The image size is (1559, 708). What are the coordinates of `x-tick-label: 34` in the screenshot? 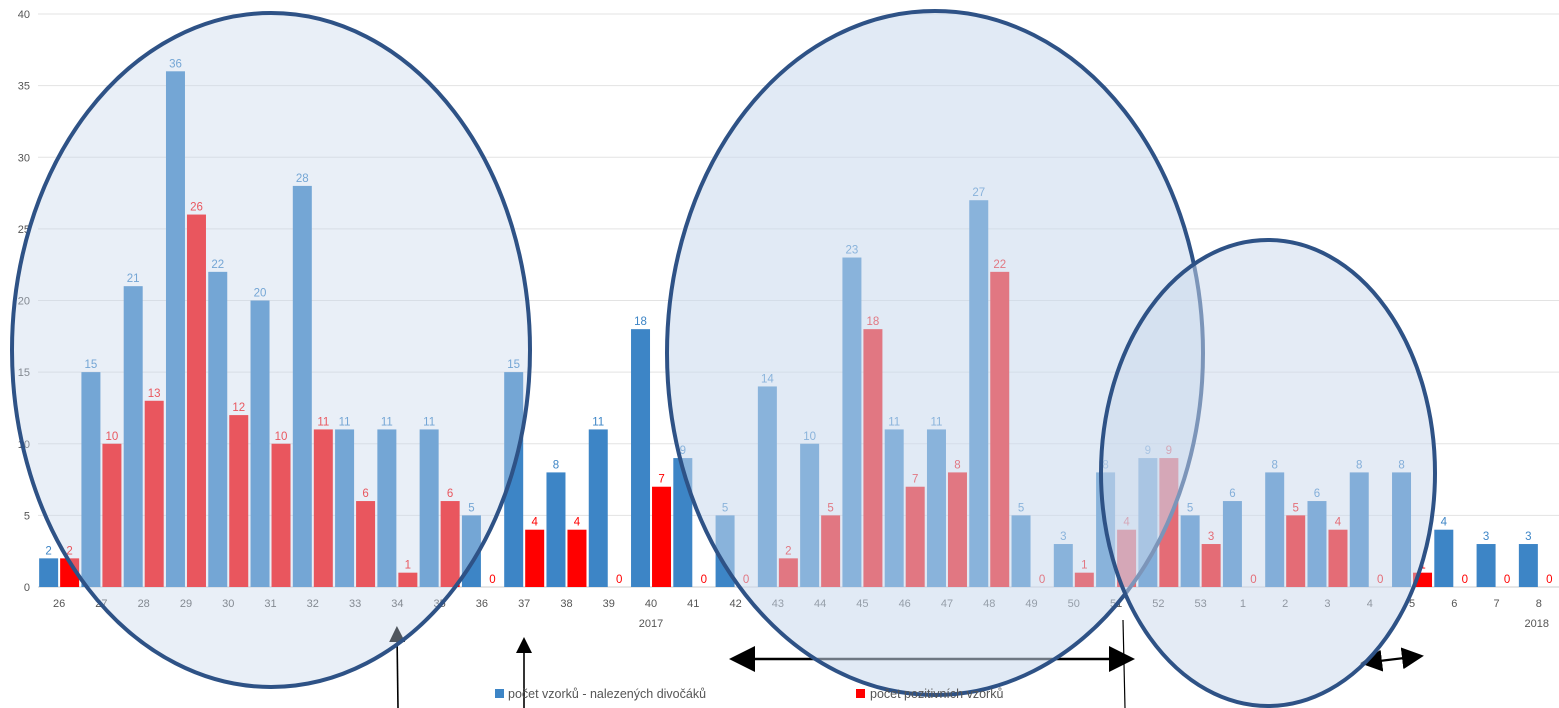 It's located at (397, 604).